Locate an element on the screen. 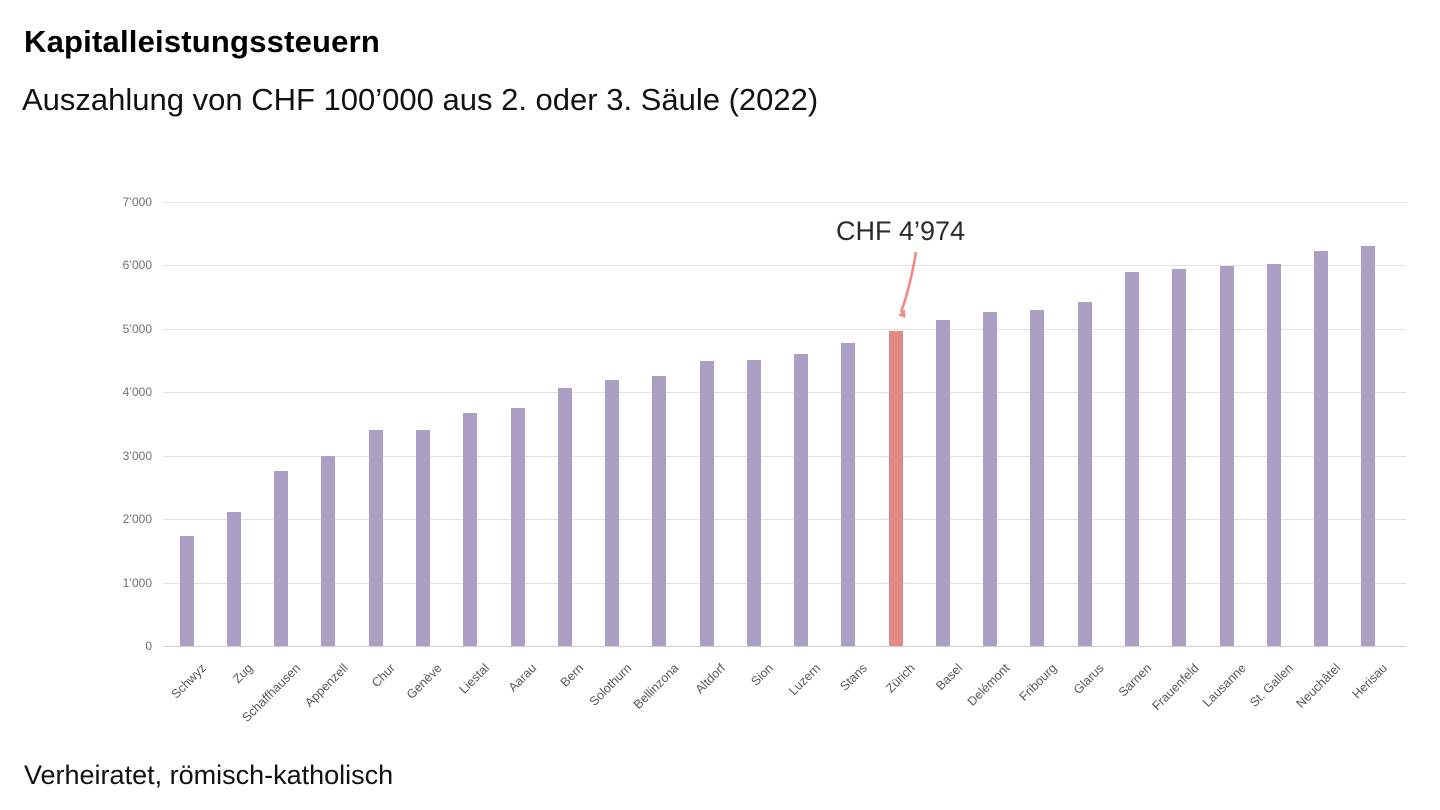 The image size is (1440, 810). page-title: Kapitalleistungssteuern is located at coordinates (202, 41).